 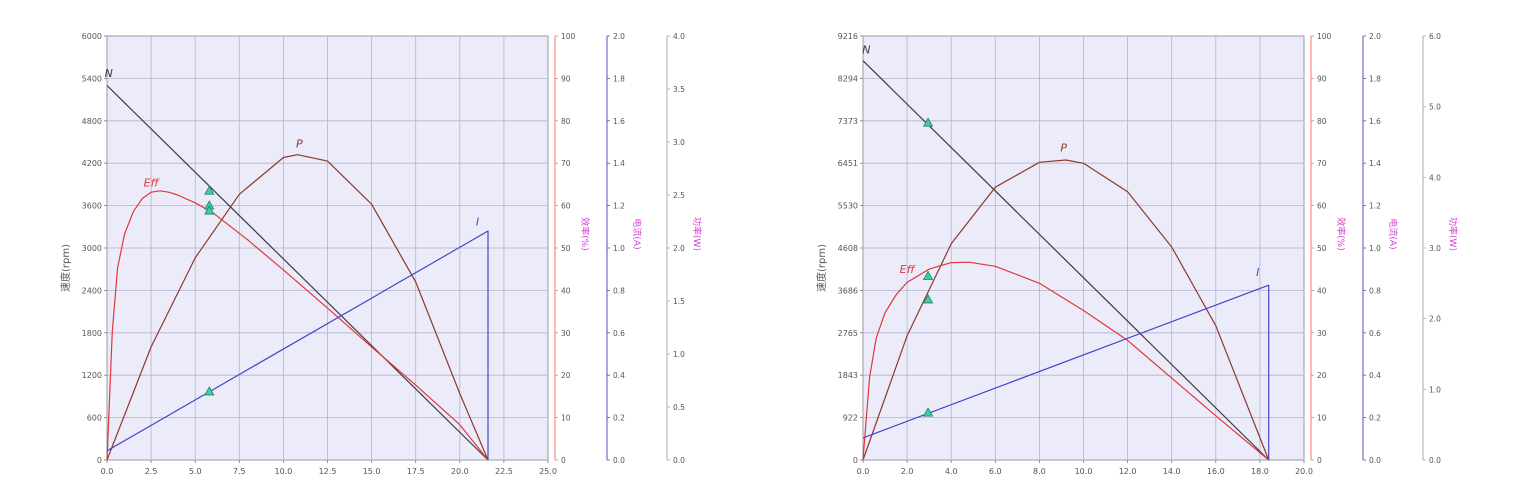 What do you see at coordinates (1172, 471) in the screenshot?
I see `x-tick-label: 14.0` at bounding box center [1172, 471].